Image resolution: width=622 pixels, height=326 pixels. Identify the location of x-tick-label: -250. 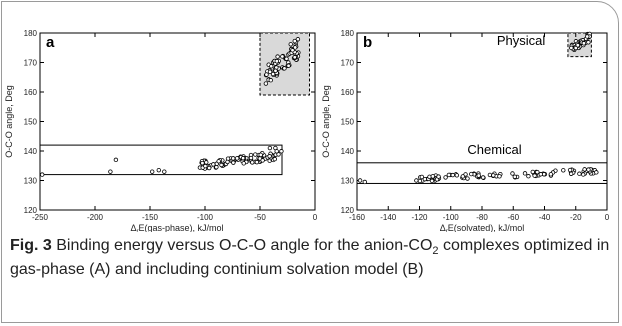
(40, 217).